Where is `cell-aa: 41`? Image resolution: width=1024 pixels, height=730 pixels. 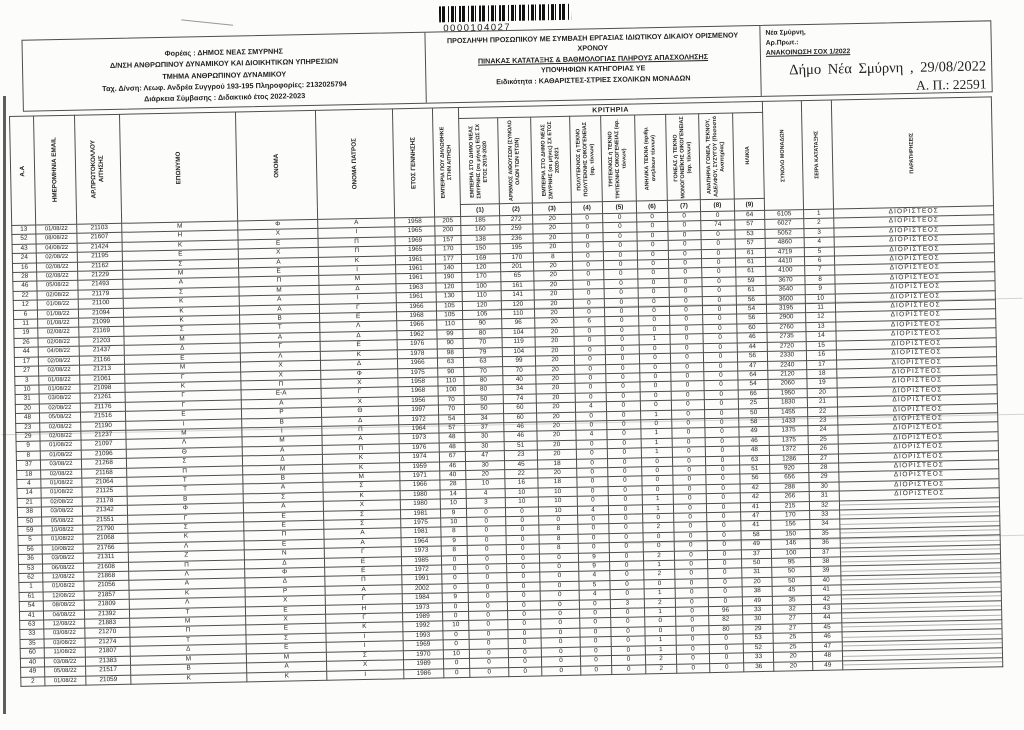 cell-aa: 41 is located at coordinates (31, 615).